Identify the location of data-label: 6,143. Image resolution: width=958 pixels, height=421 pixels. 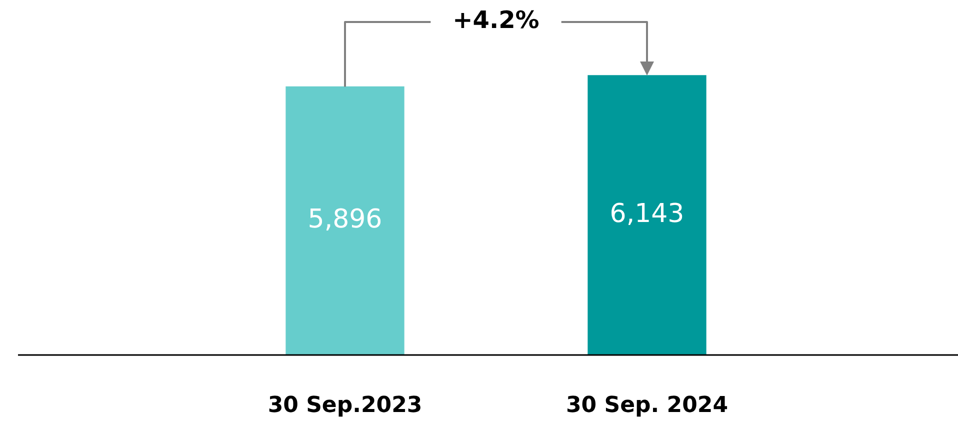
(647, 213).